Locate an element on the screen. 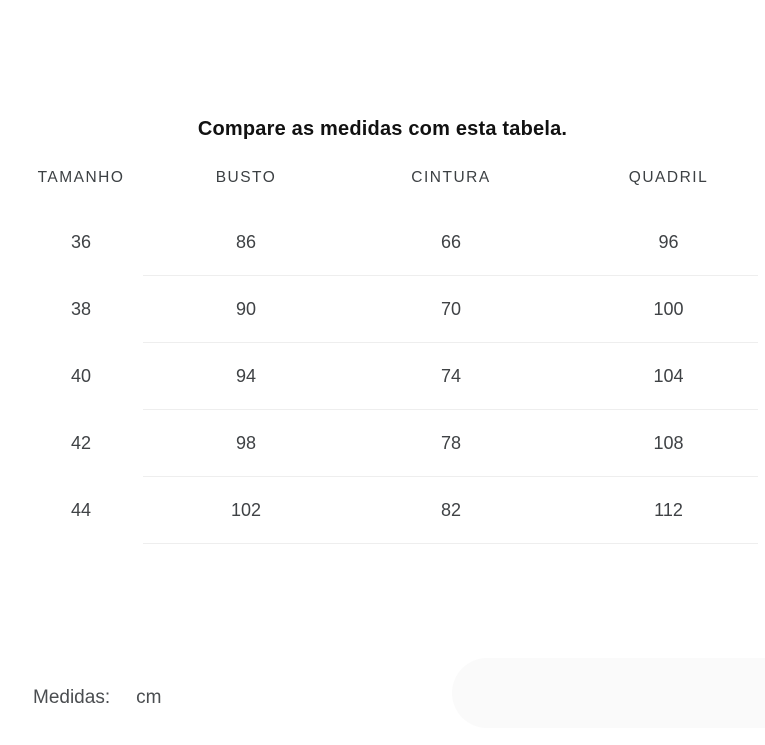  table-cell-hip: 96 is located at coordinates (668, 242).